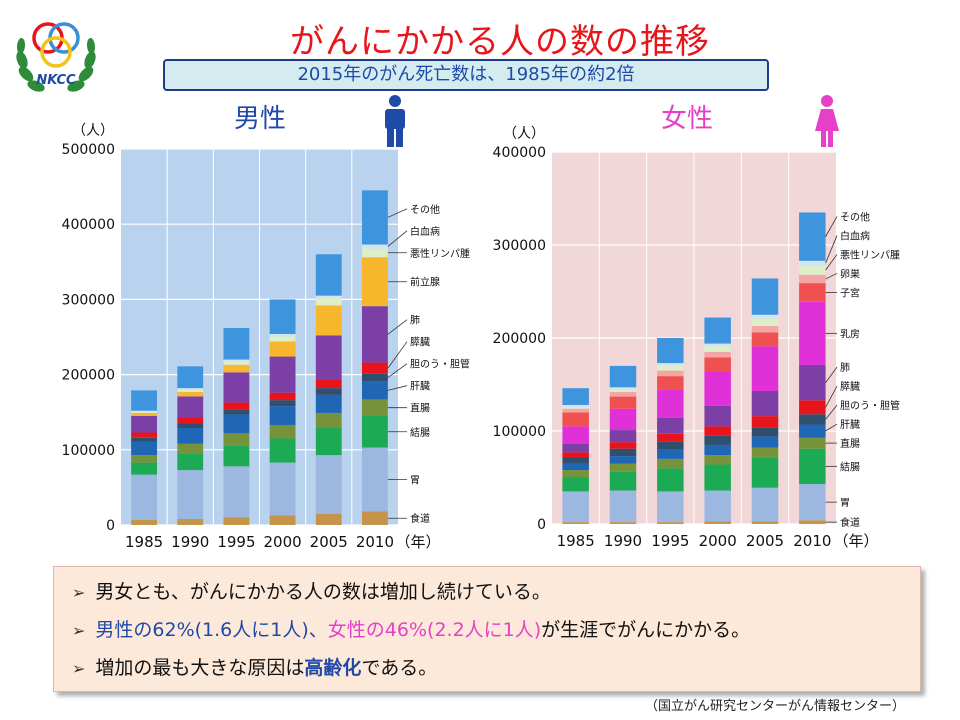  Describe the element at coordinates (254, 666) in the screenshot. I see `note-3: ➢ 増加の最も大きな原因は高齢化である。` at that location.